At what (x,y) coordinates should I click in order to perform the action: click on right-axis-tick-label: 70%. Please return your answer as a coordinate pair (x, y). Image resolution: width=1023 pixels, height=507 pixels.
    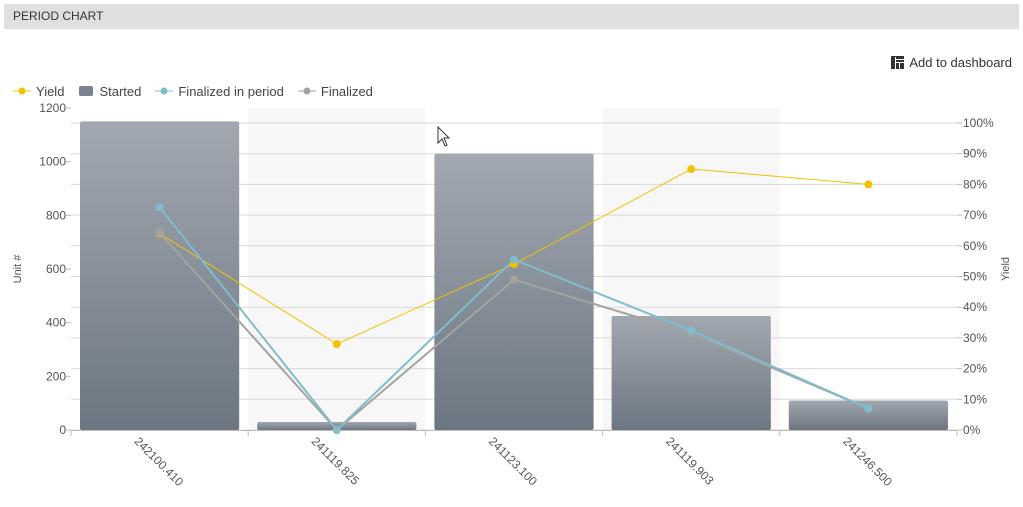
    Looking at the image, I should click on (975, 215).